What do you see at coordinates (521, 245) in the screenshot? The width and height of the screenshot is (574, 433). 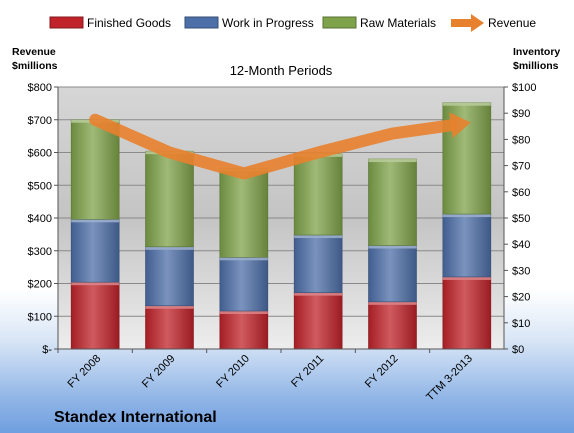 I see `right-tick-label: $40` at bounding box center [521, 245].